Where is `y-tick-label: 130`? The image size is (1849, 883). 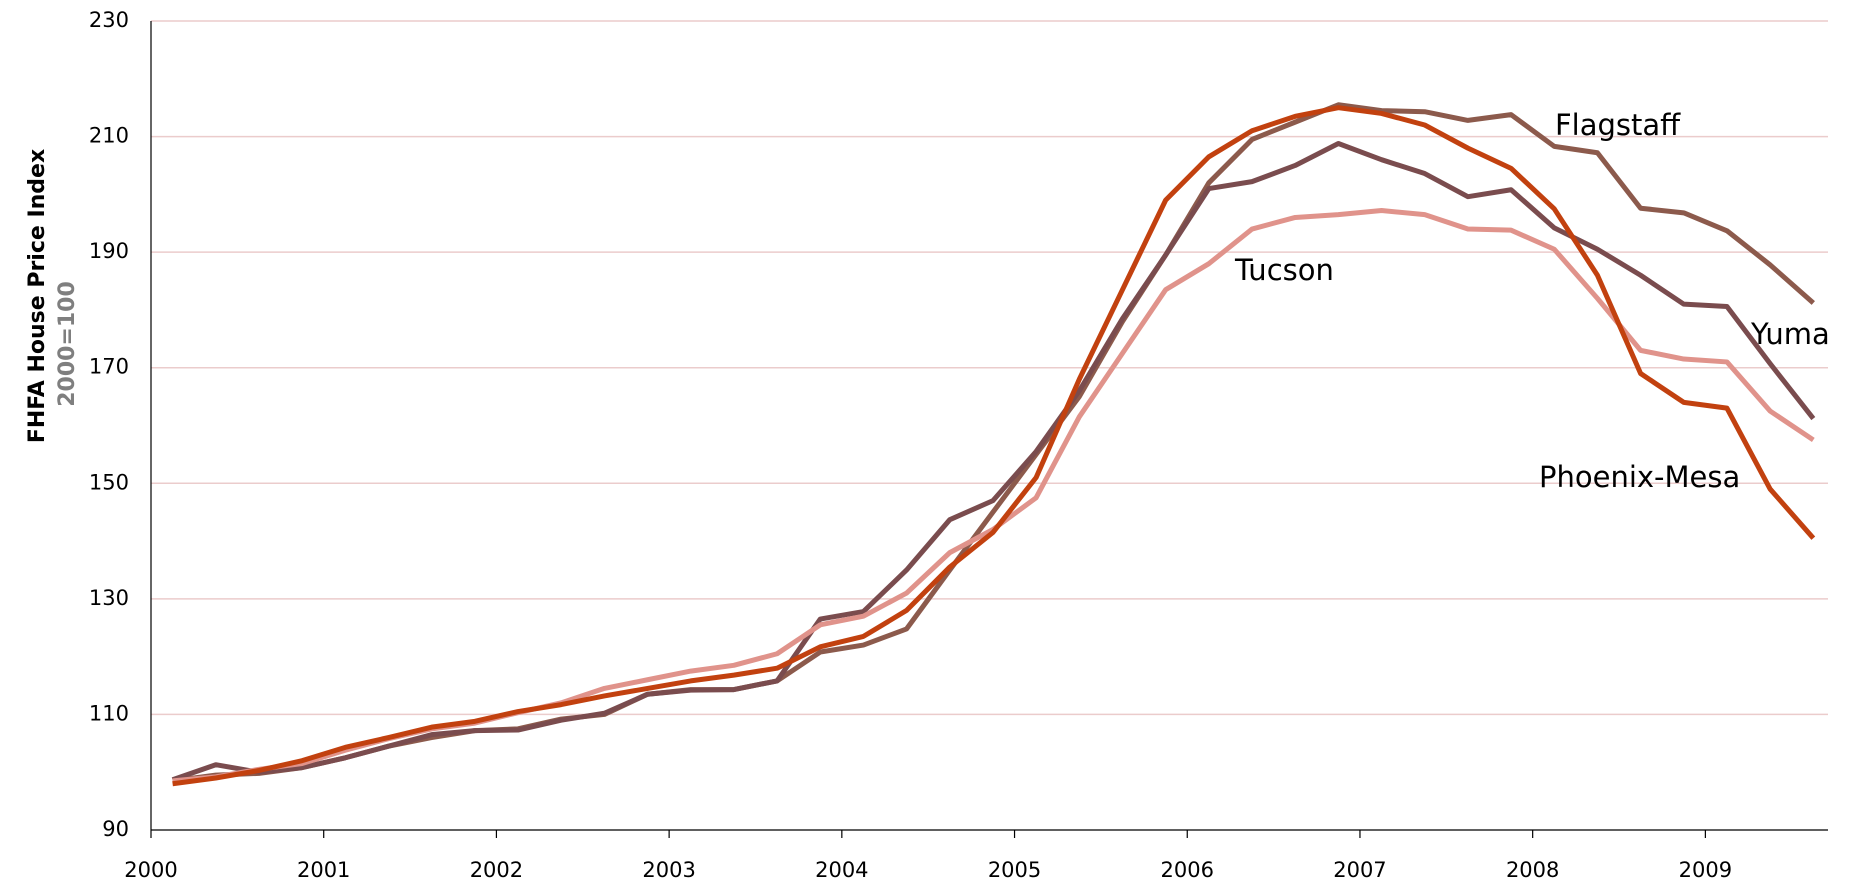 y-tick-label: 130 is located at coordinates (109, 598).